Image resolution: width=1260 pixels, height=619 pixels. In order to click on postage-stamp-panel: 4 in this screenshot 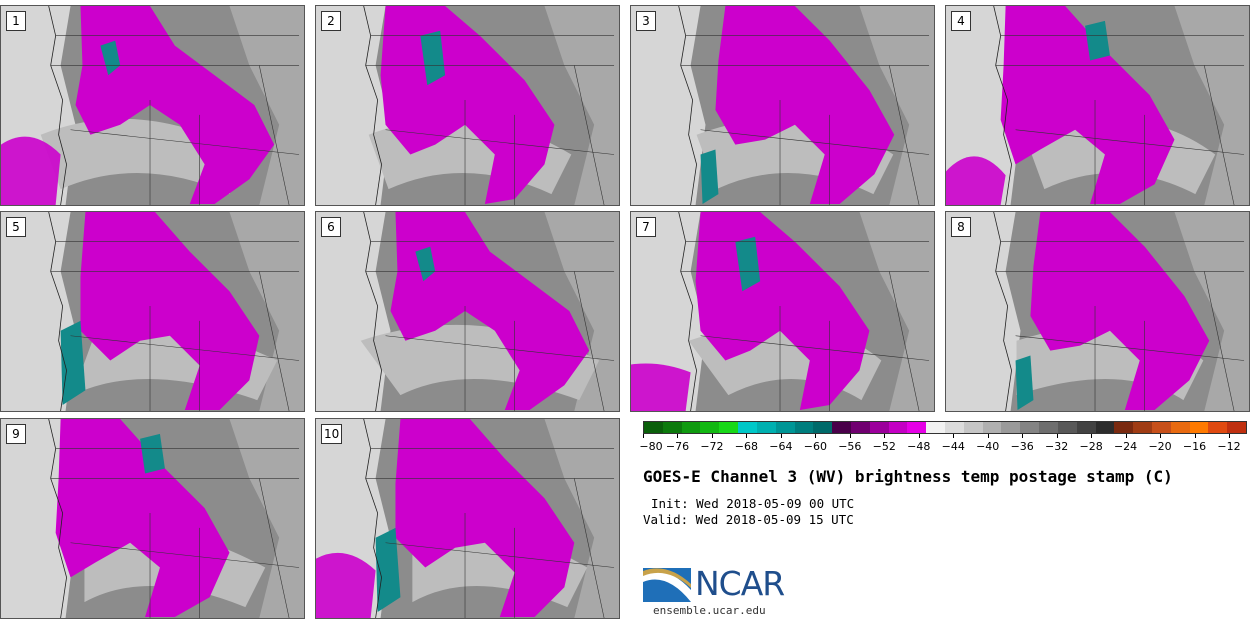, I will do `click(1097, 105)`.